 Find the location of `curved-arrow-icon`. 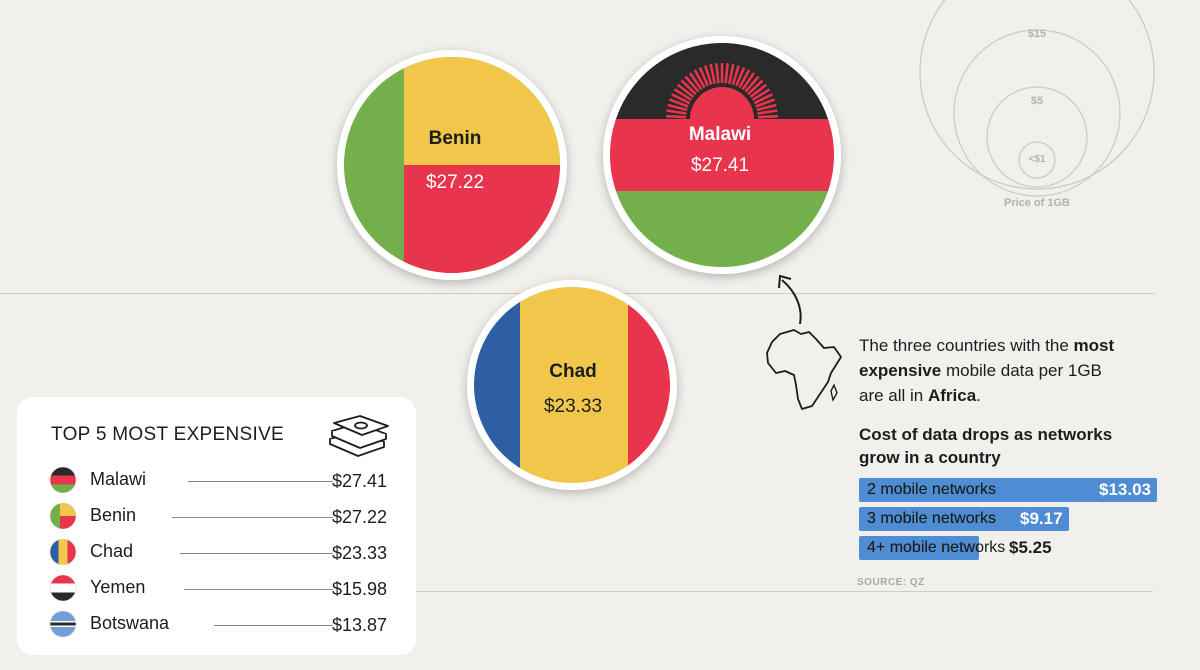

curved-arrow-icon is located at coordinates (790, 299).